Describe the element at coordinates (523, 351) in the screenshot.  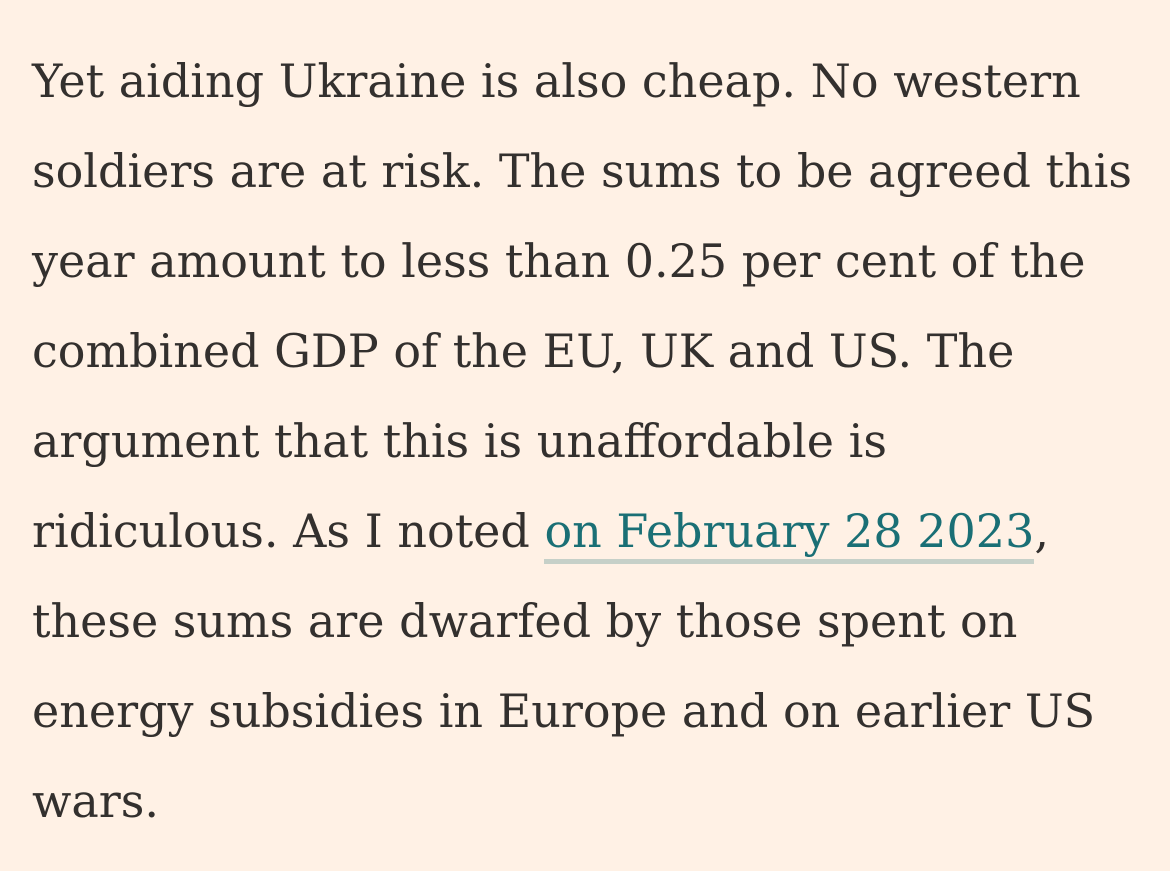
I see `paragraph-line-4: combined GDP of the EU, UK and US. The` at that location.